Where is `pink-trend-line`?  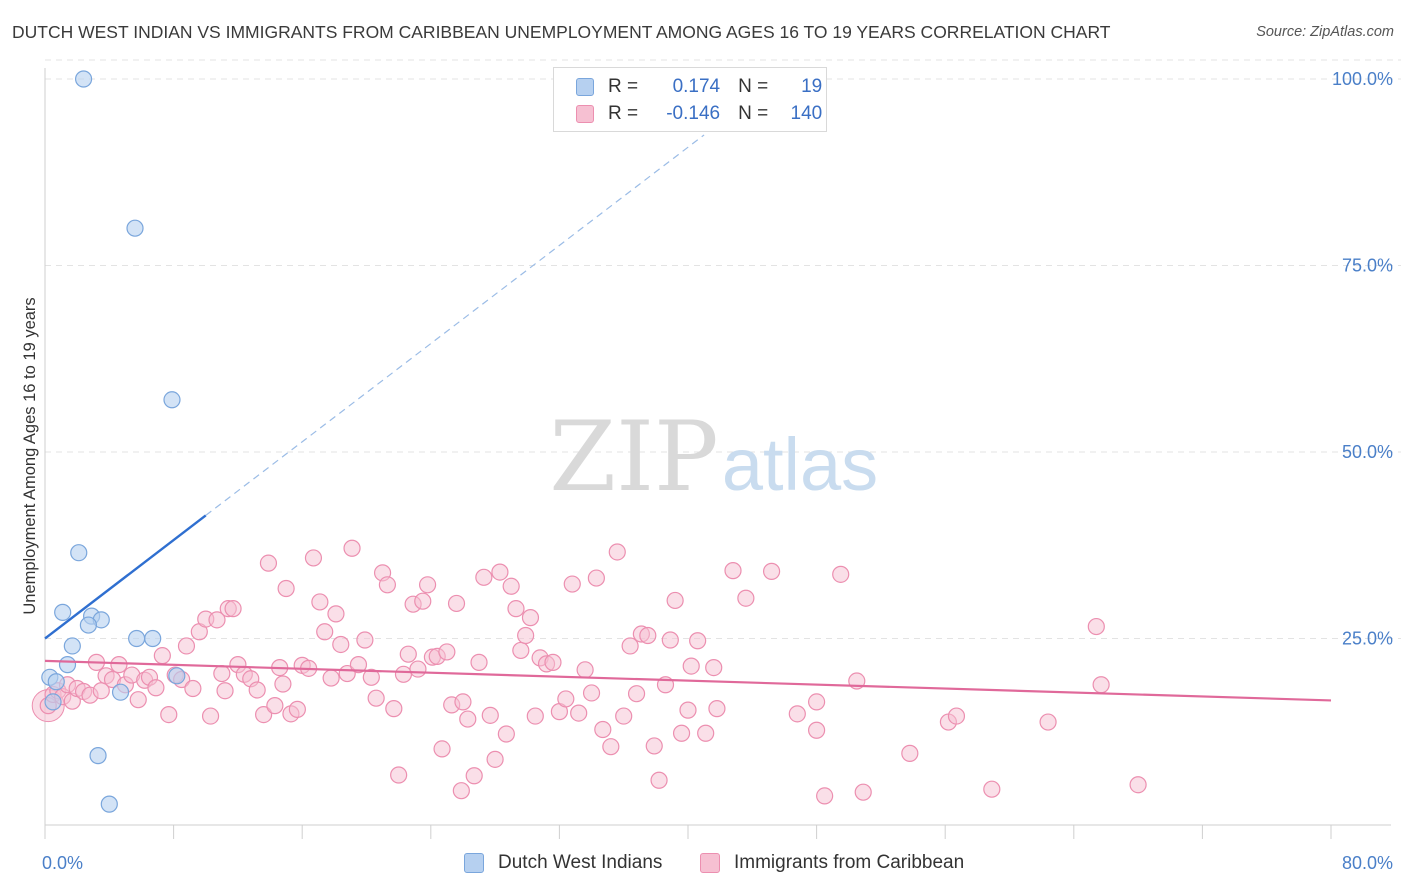 pink-trend-line is located at coordinates (688, 680).